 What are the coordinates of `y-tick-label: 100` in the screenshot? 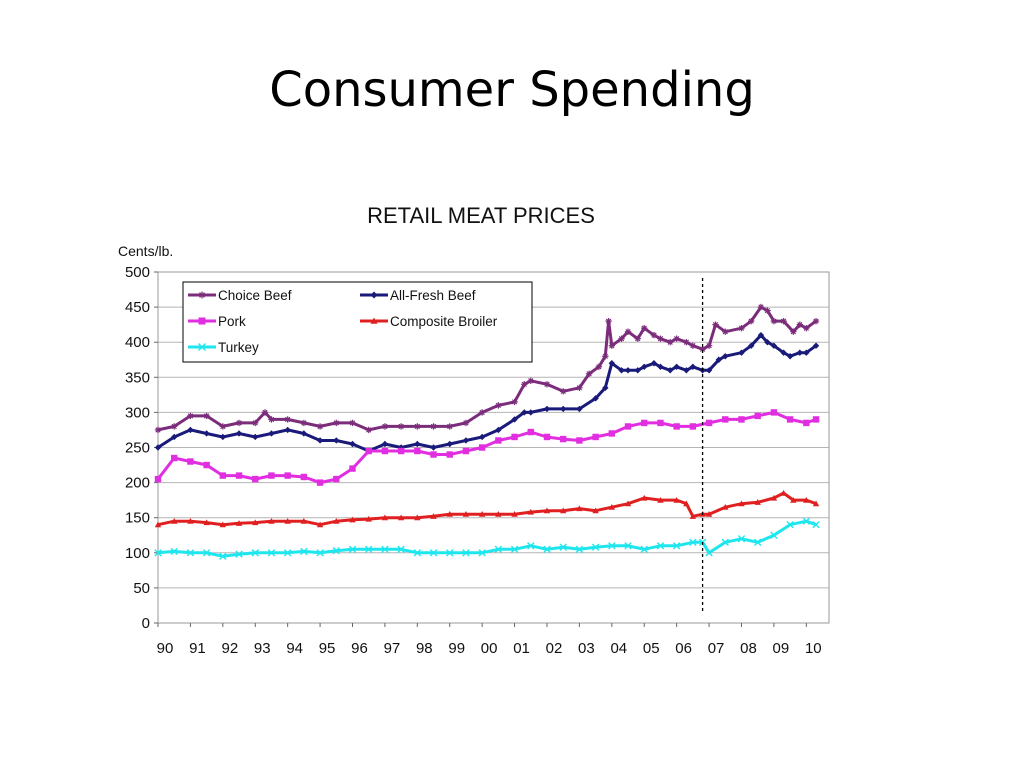 It's located at (137, 553).